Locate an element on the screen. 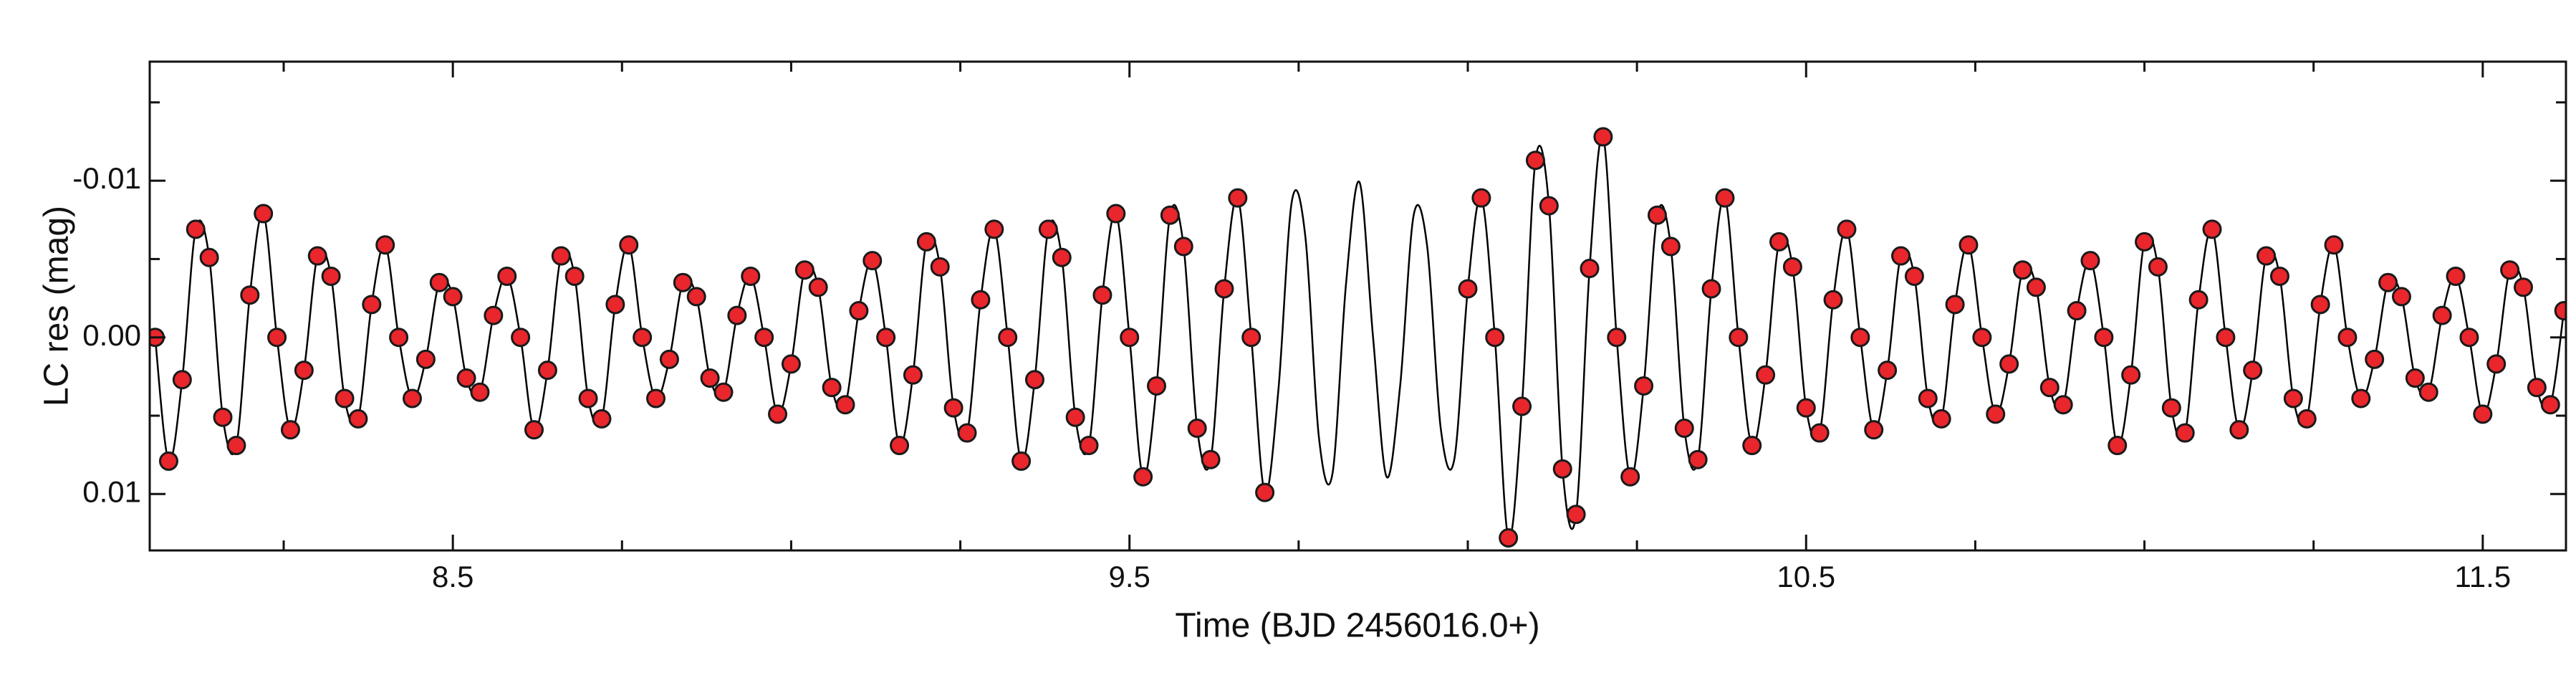 The width and height of the screenshot is (2576, 673). x-tick-label: 11.5 is located at coordinates (2483, 576).